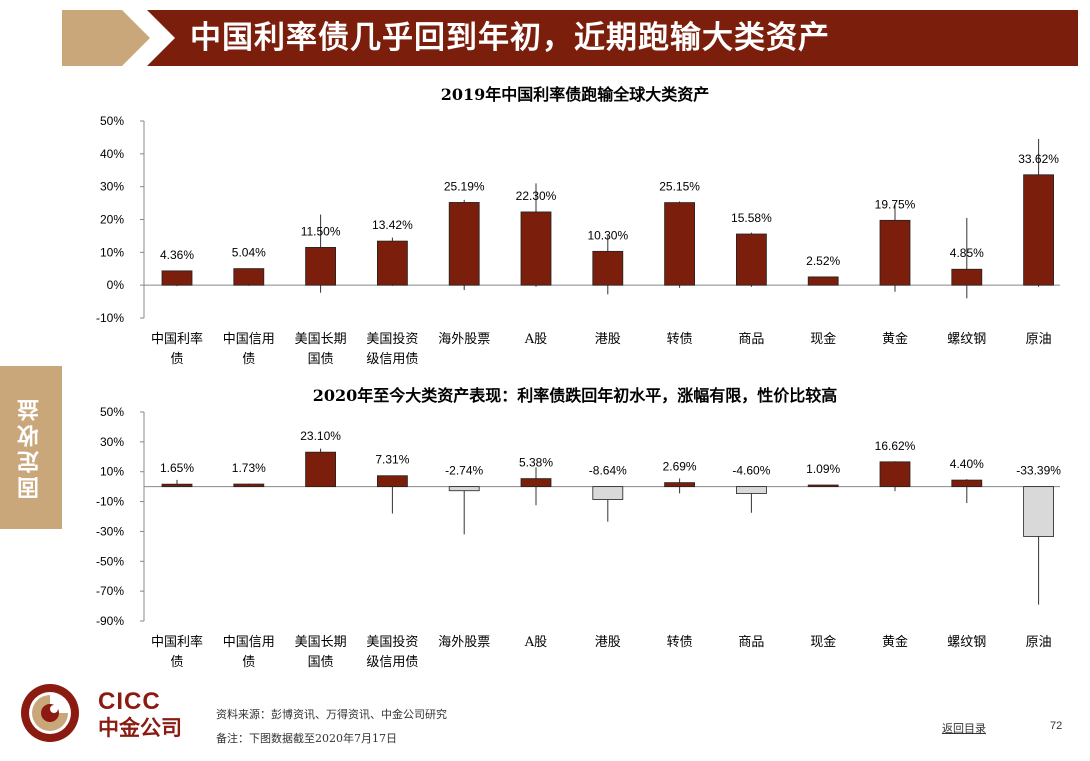  Describe the element at coordinates (751, 471) in the screenshot. I see `data-label: -4.60%` at that location.